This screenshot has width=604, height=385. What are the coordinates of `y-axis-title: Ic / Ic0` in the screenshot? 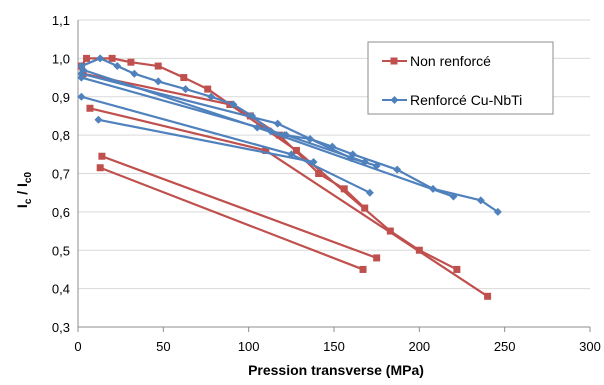 It's located at (24, 189).